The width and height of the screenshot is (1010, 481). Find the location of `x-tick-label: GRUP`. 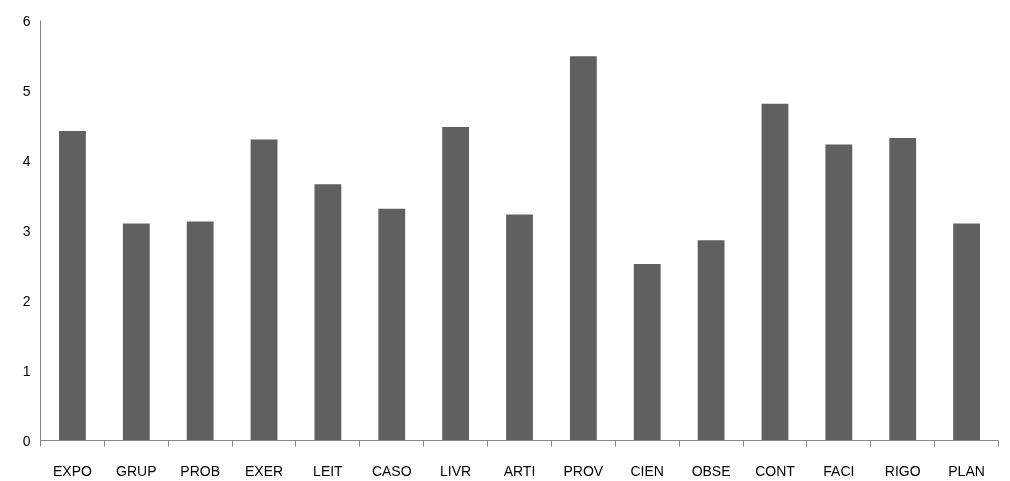

x-tick-label: GRUP is located at coordinates (136, 470).